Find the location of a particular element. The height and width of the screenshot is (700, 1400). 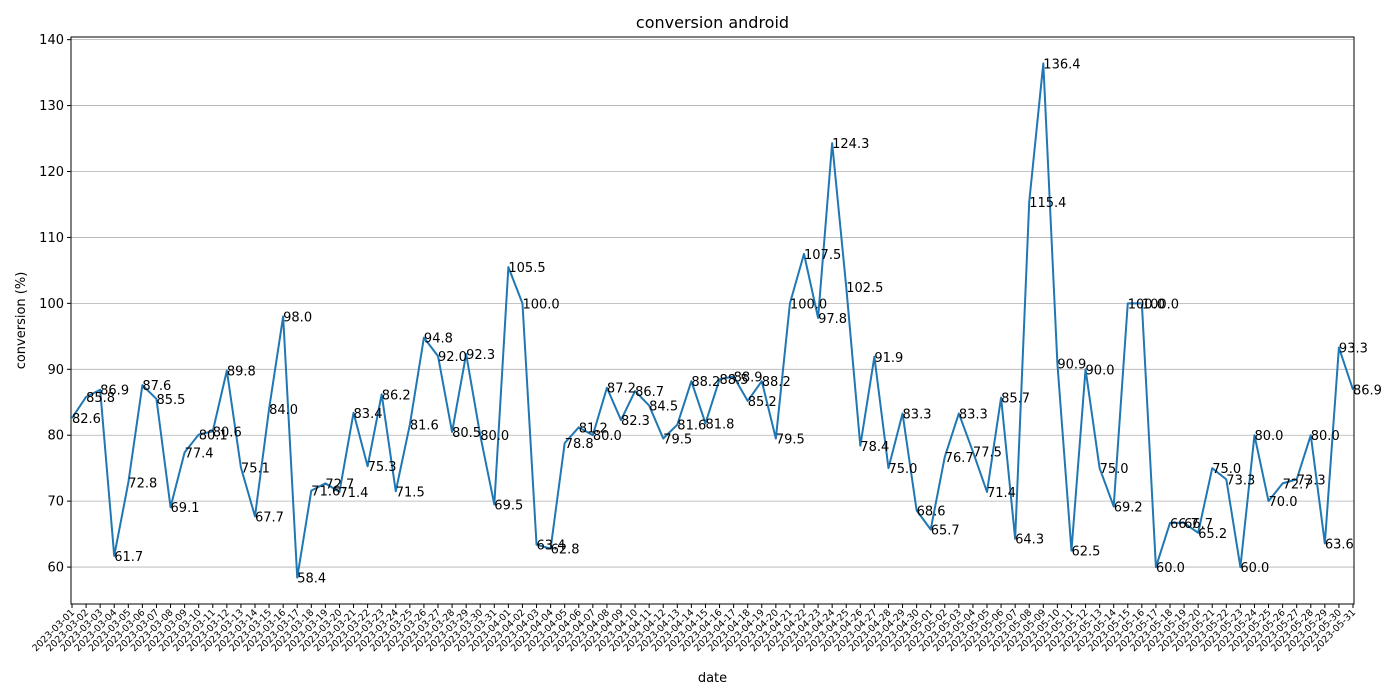

y-tick-label: 110 is located at coordinates (51, 238).